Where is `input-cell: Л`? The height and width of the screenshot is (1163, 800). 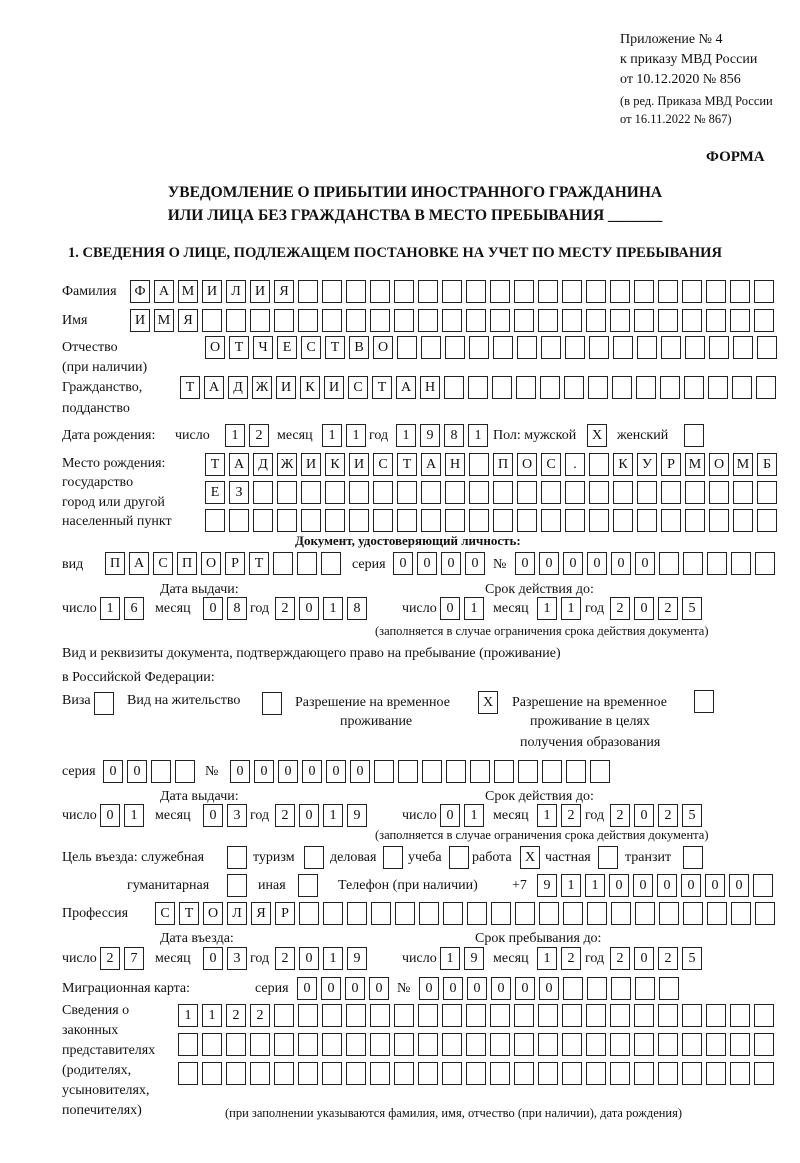 input-cell: Л is located at coordinates (236, 291).